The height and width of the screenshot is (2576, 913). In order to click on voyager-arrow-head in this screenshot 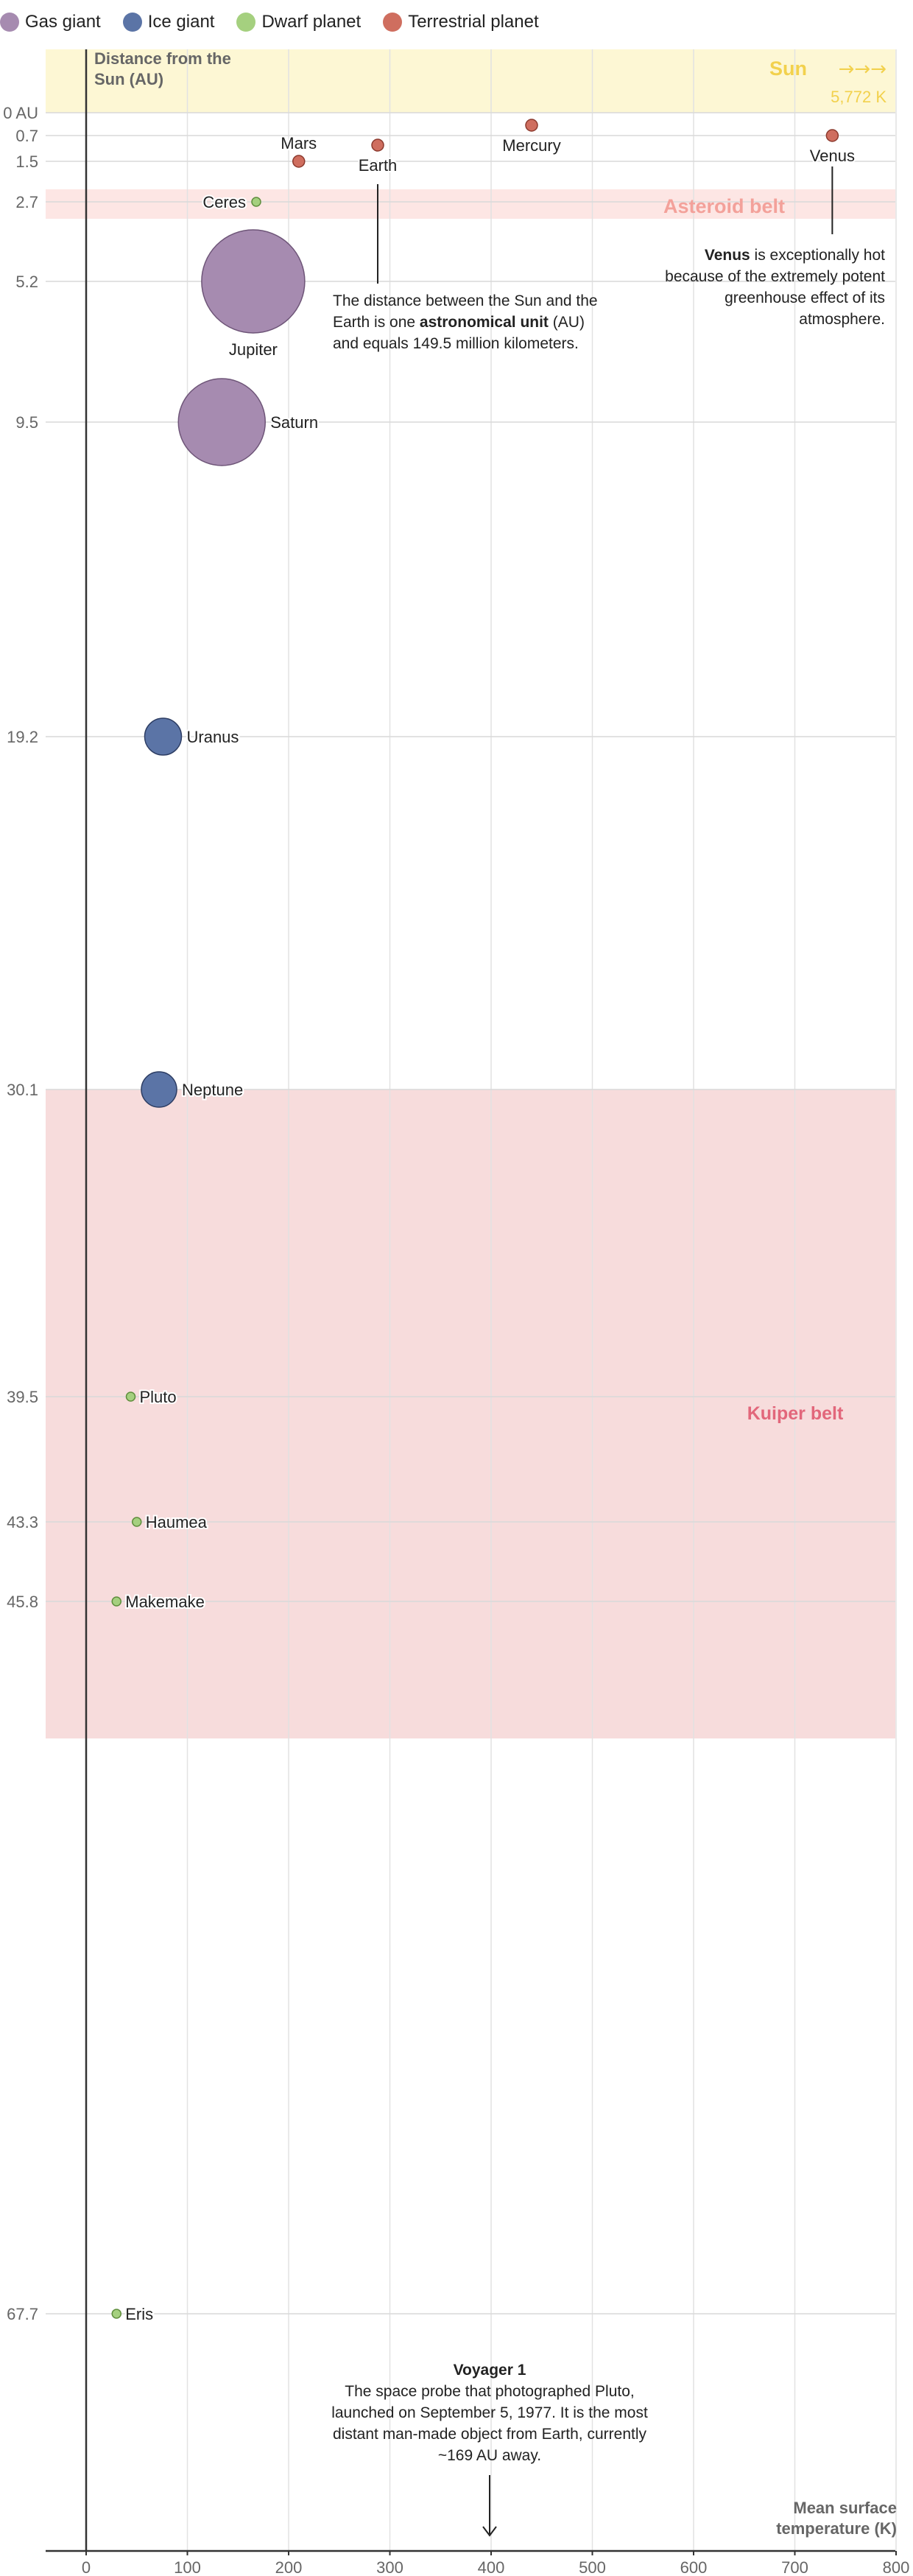, I will do `click(490, 2531)`.